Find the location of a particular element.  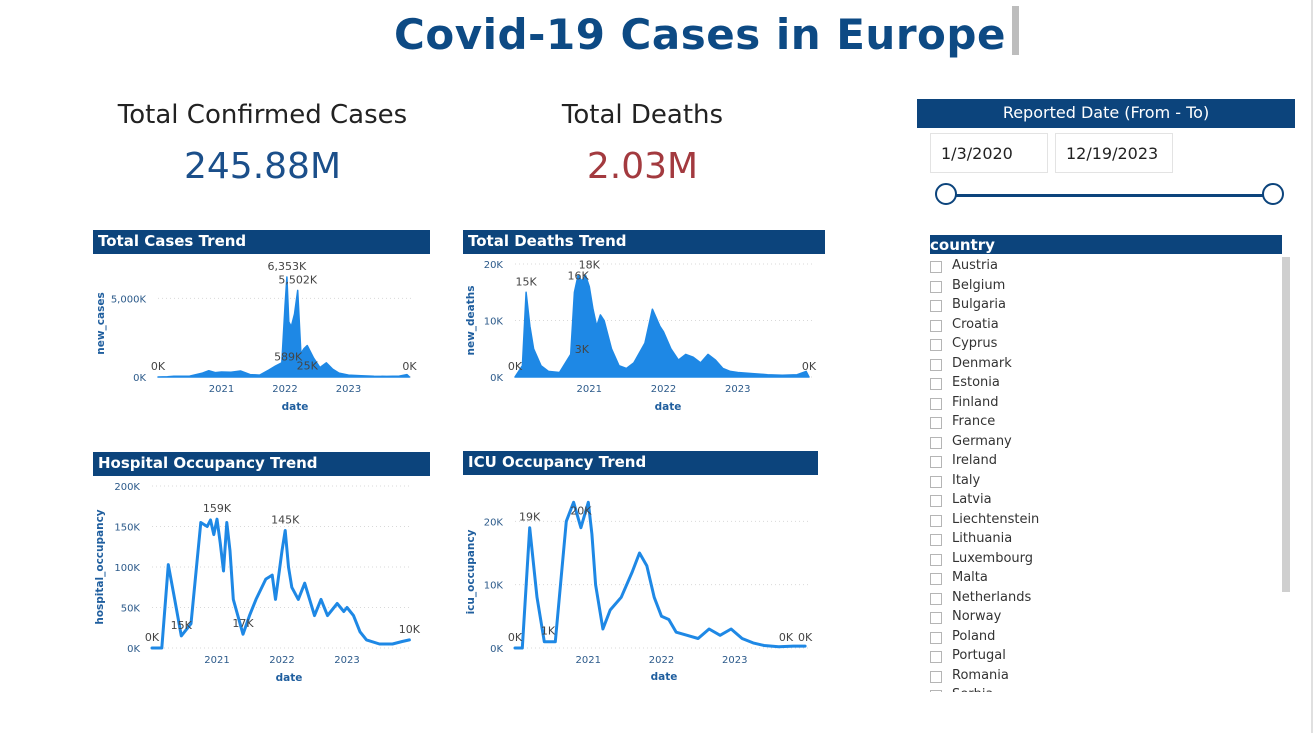

date-range-handle-to is located at coordinates (1273, 194).